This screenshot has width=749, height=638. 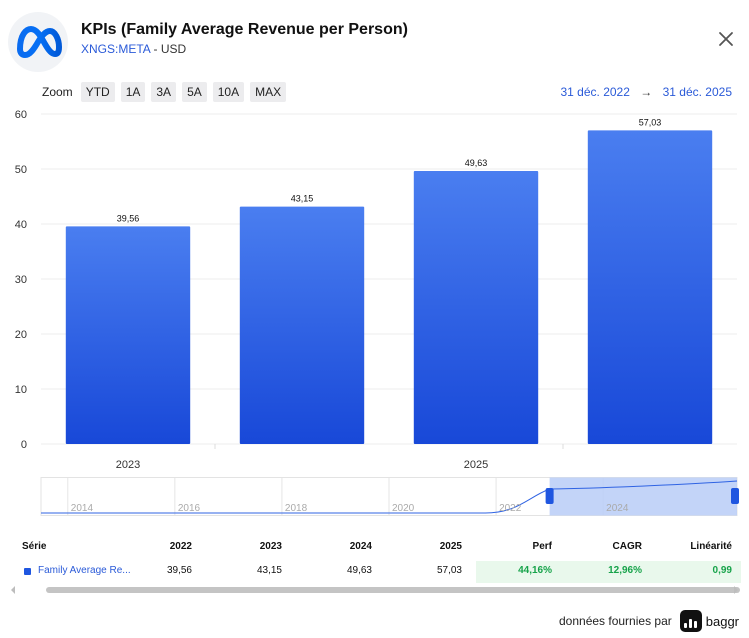 What do you see at coordinates (82, 508) in the screenshot?
I see `navigator-year-label: 2014` at bounding box center [82, 508].